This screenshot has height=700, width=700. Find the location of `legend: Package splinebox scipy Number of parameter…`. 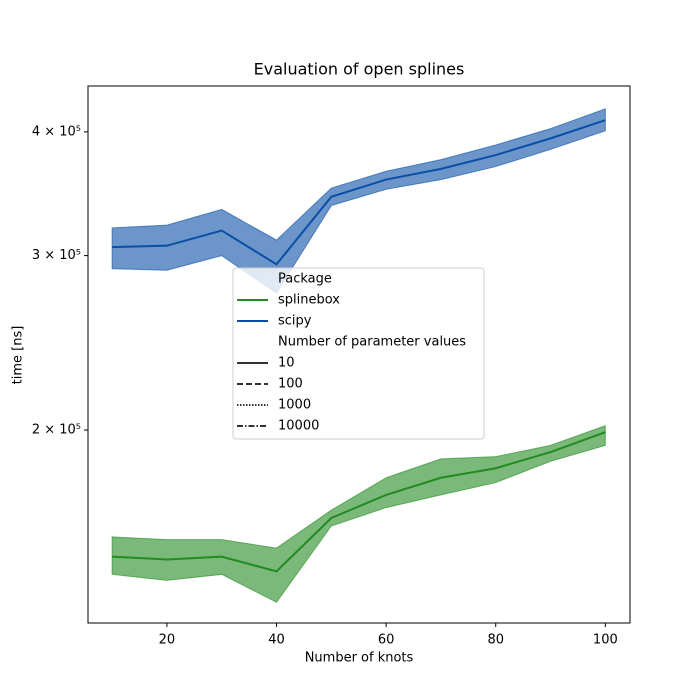

legend: Package splinebox scipy Number of parameter… is located at coordinates (358, 353).